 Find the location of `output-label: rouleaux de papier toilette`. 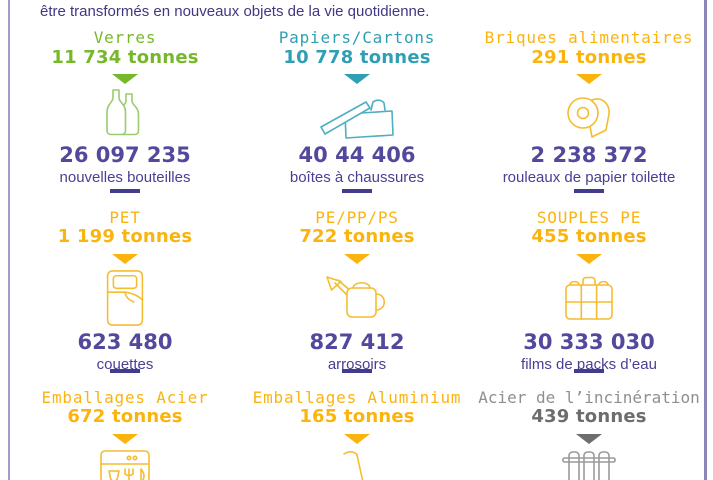

output-label: rouleaux de papier toilette is located at coordinates (589, 178).